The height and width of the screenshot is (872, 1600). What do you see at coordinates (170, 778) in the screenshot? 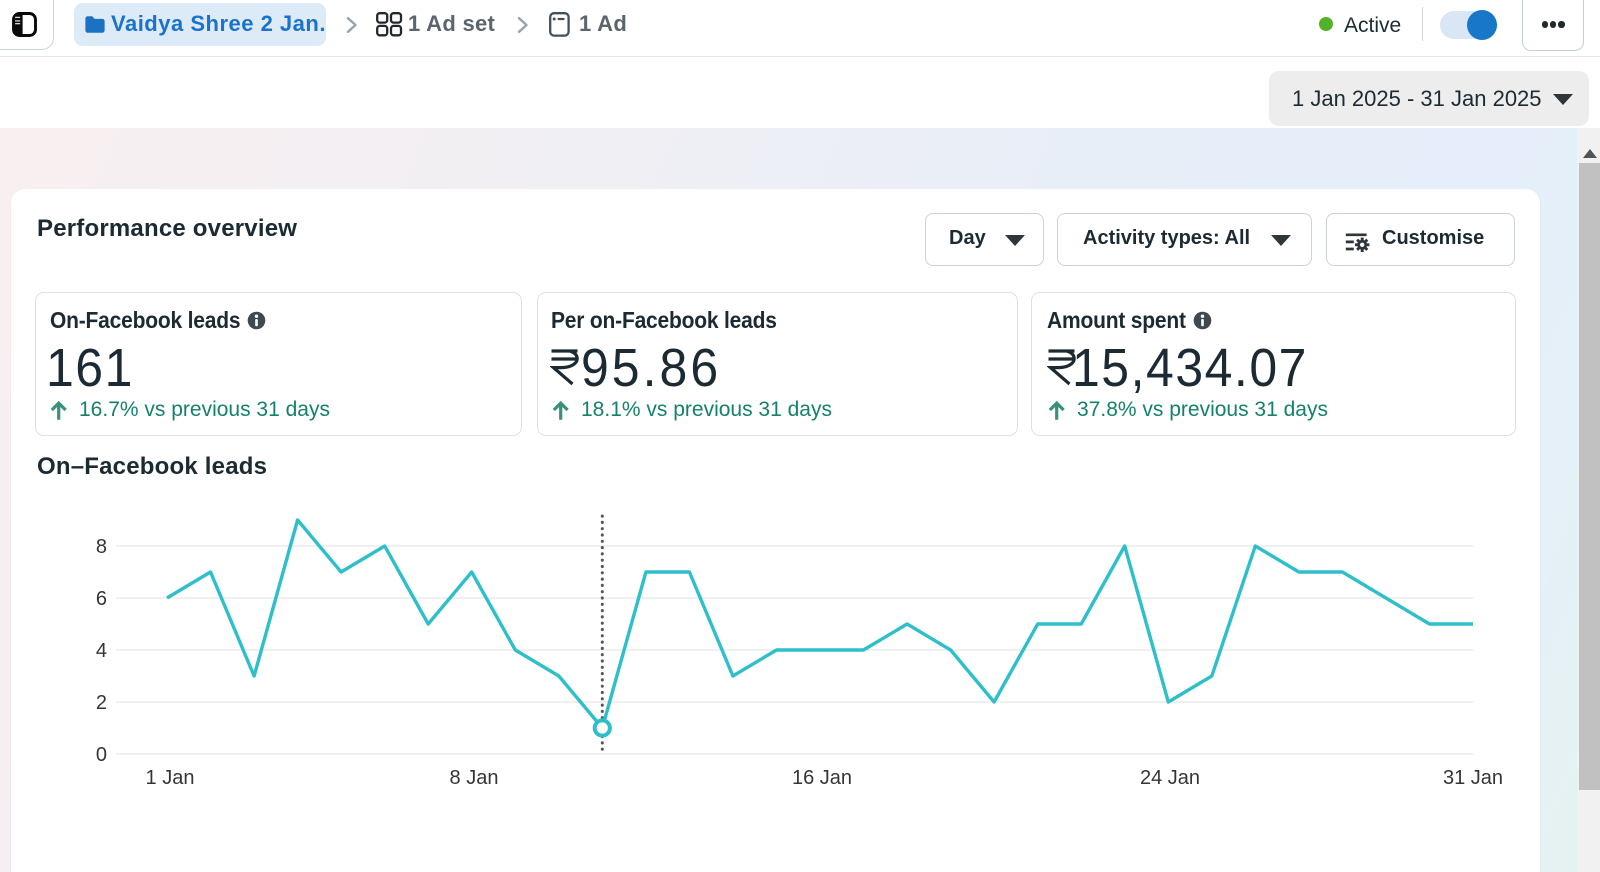
I see `svg-text: 1 Jan` at bounding box center [170, 778].